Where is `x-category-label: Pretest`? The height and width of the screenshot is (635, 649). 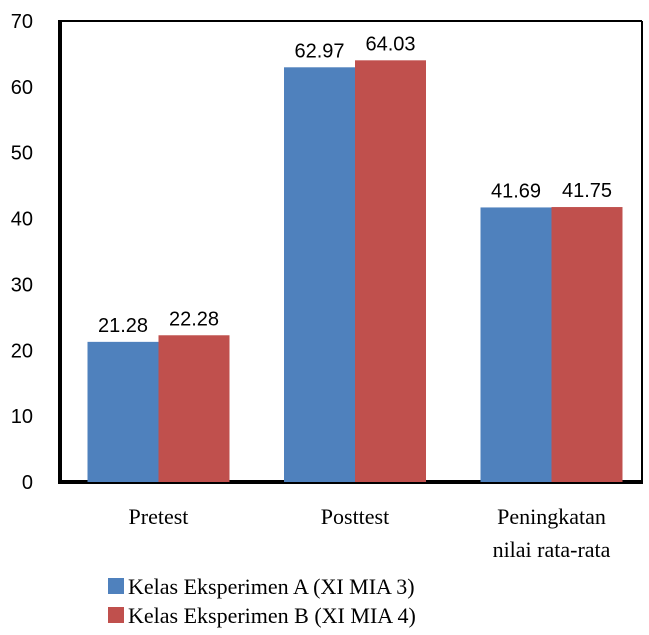
x-category-label: Pretest is located at coordinates (159, 516).